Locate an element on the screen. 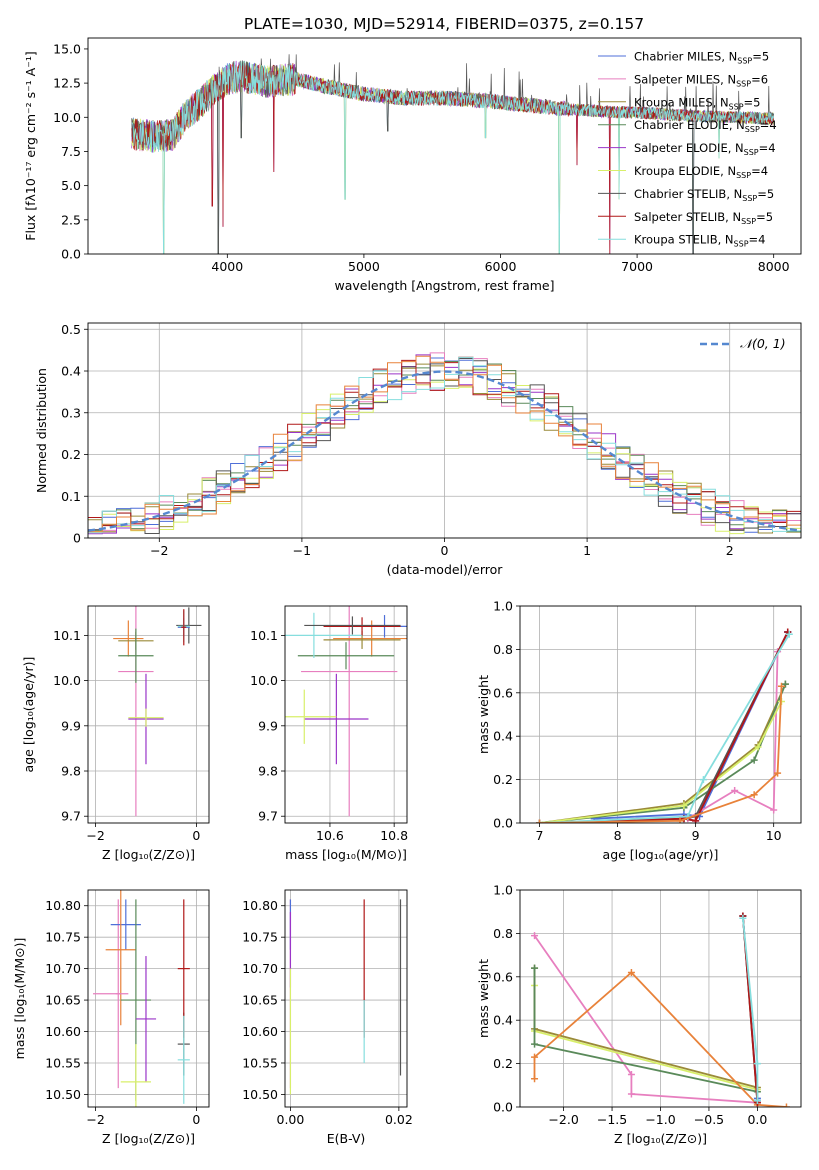  y-tick-label: 0 is located at coordinates (77, 538).